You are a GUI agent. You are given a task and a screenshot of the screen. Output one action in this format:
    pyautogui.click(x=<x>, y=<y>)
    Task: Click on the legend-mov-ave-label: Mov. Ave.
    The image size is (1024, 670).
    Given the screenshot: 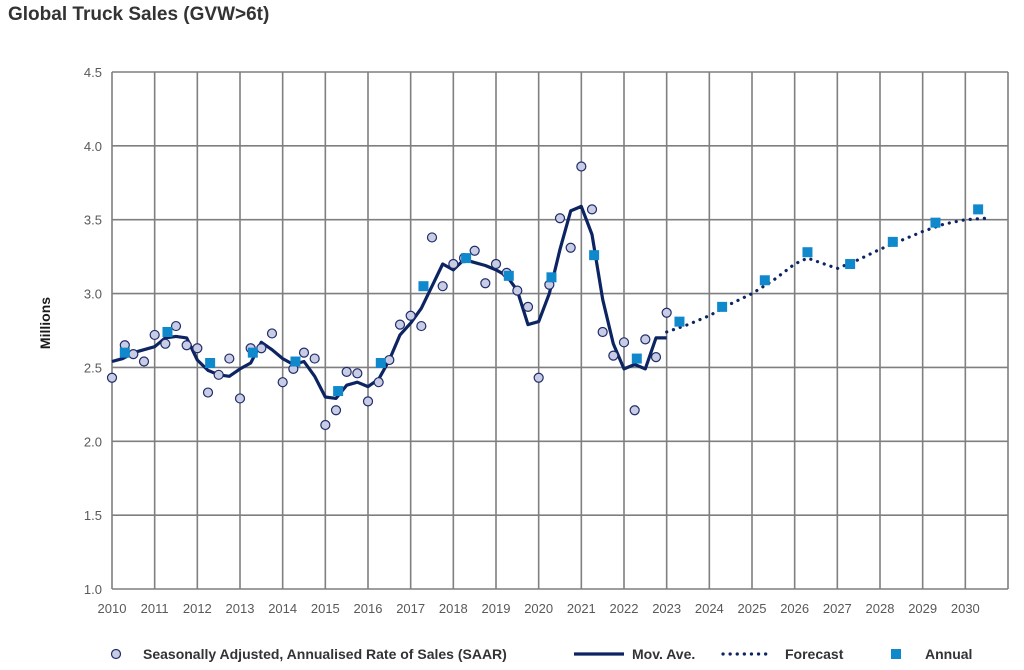 What is the action you would take?
    pyautogui.click(x=663, y=654)
    